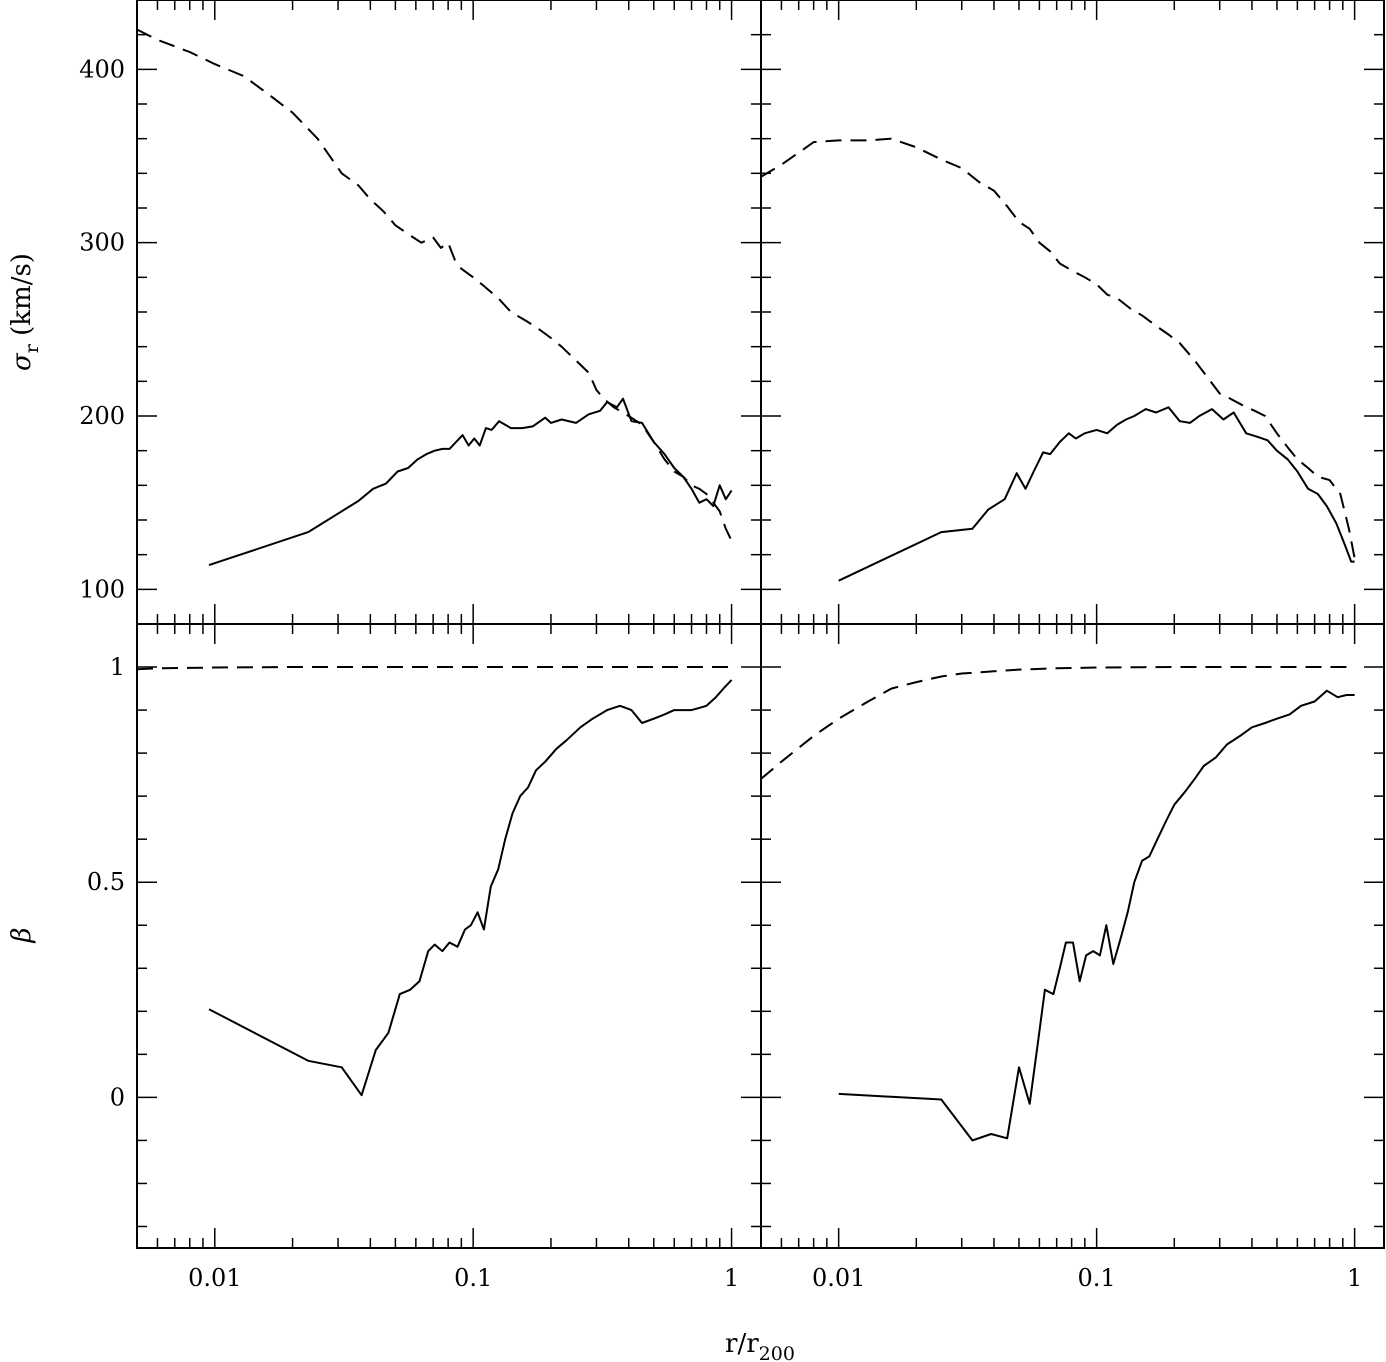 The height and width of the screenshot is (1362, 1386). What do you see at coordinates (117, 1097) in the screenshot?
I see `y-tick-label: 0` at bounding box center [117, 1097].